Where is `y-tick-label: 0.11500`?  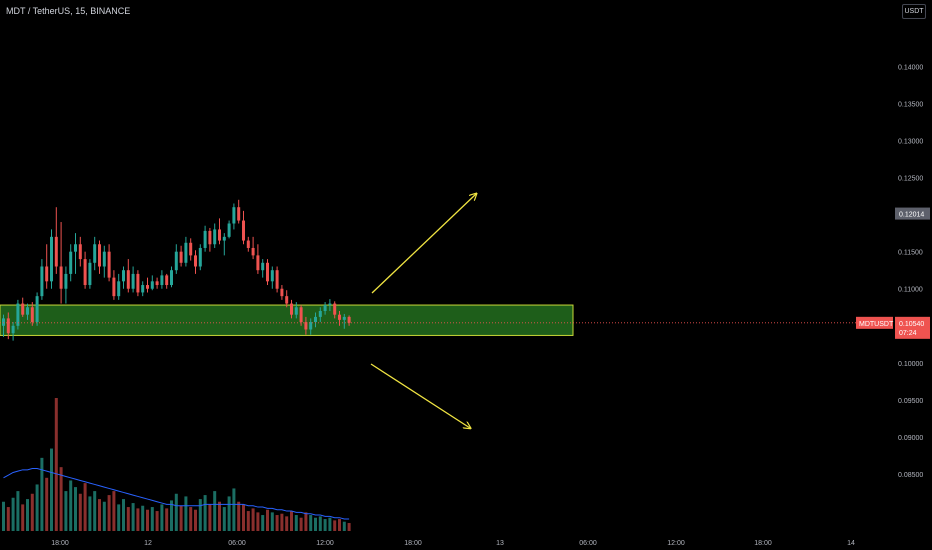
y-tick-label: 0.11500 is located at coordinates (910, 253).